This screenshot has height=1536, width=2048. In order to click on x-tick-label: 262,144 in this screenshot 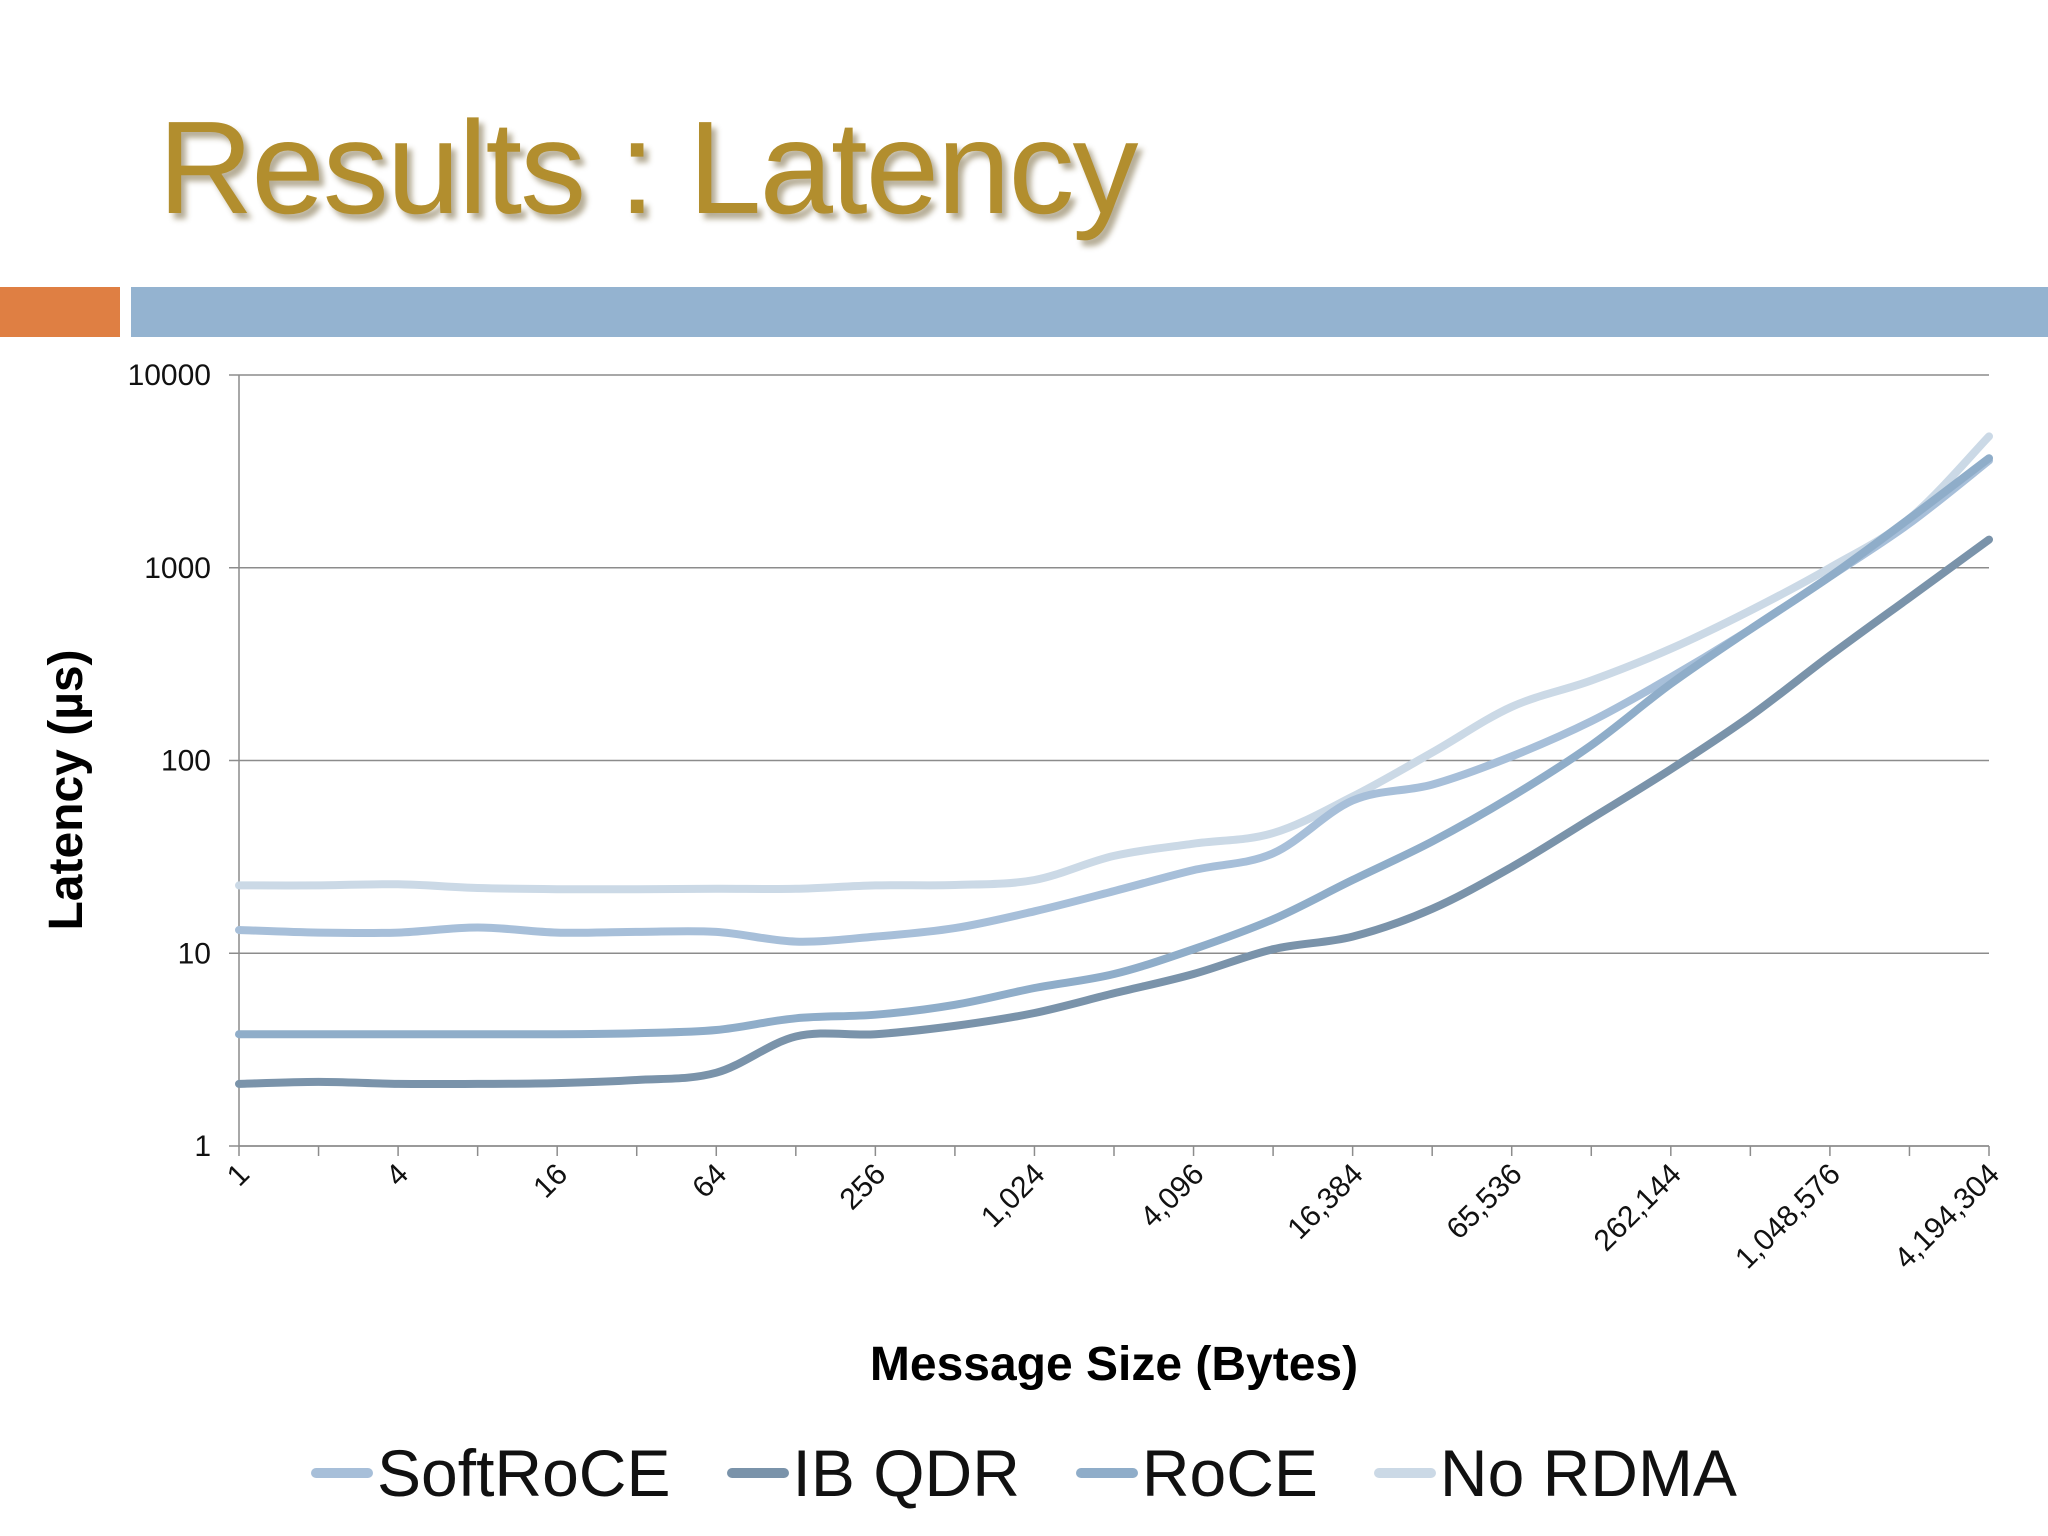, I will do `click(1638, 1208)`.